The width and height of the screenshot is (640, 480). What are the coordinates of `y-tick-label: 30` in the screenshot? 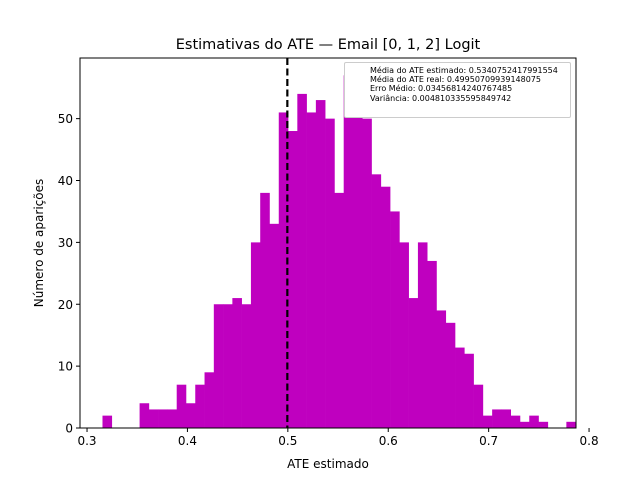 It's located at (65, 243).